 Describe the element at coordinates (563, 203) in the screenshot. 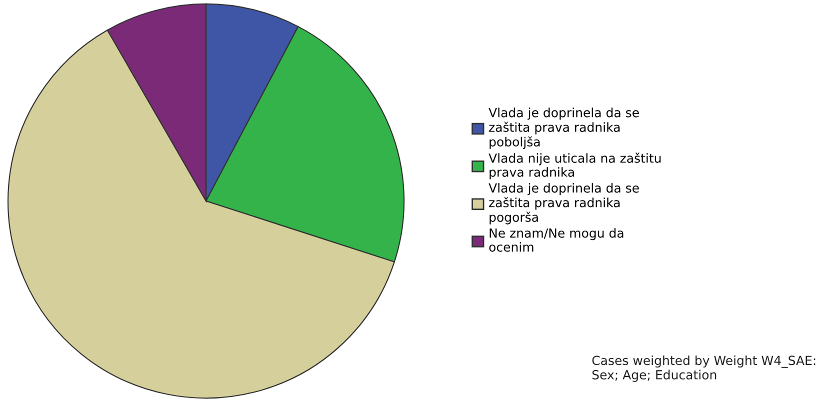

I see `legend-label: Vlada je doprinela da se zaštita prava radnika pogorša` at that location.